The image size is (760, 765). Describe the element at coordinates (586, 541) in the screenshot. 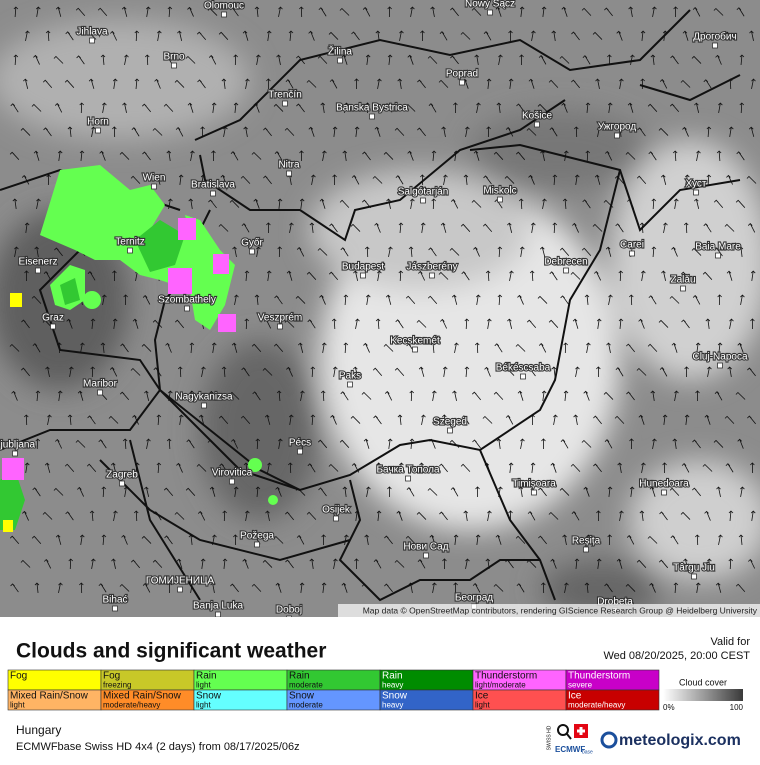

I see `city-label: Reșița` at that location.